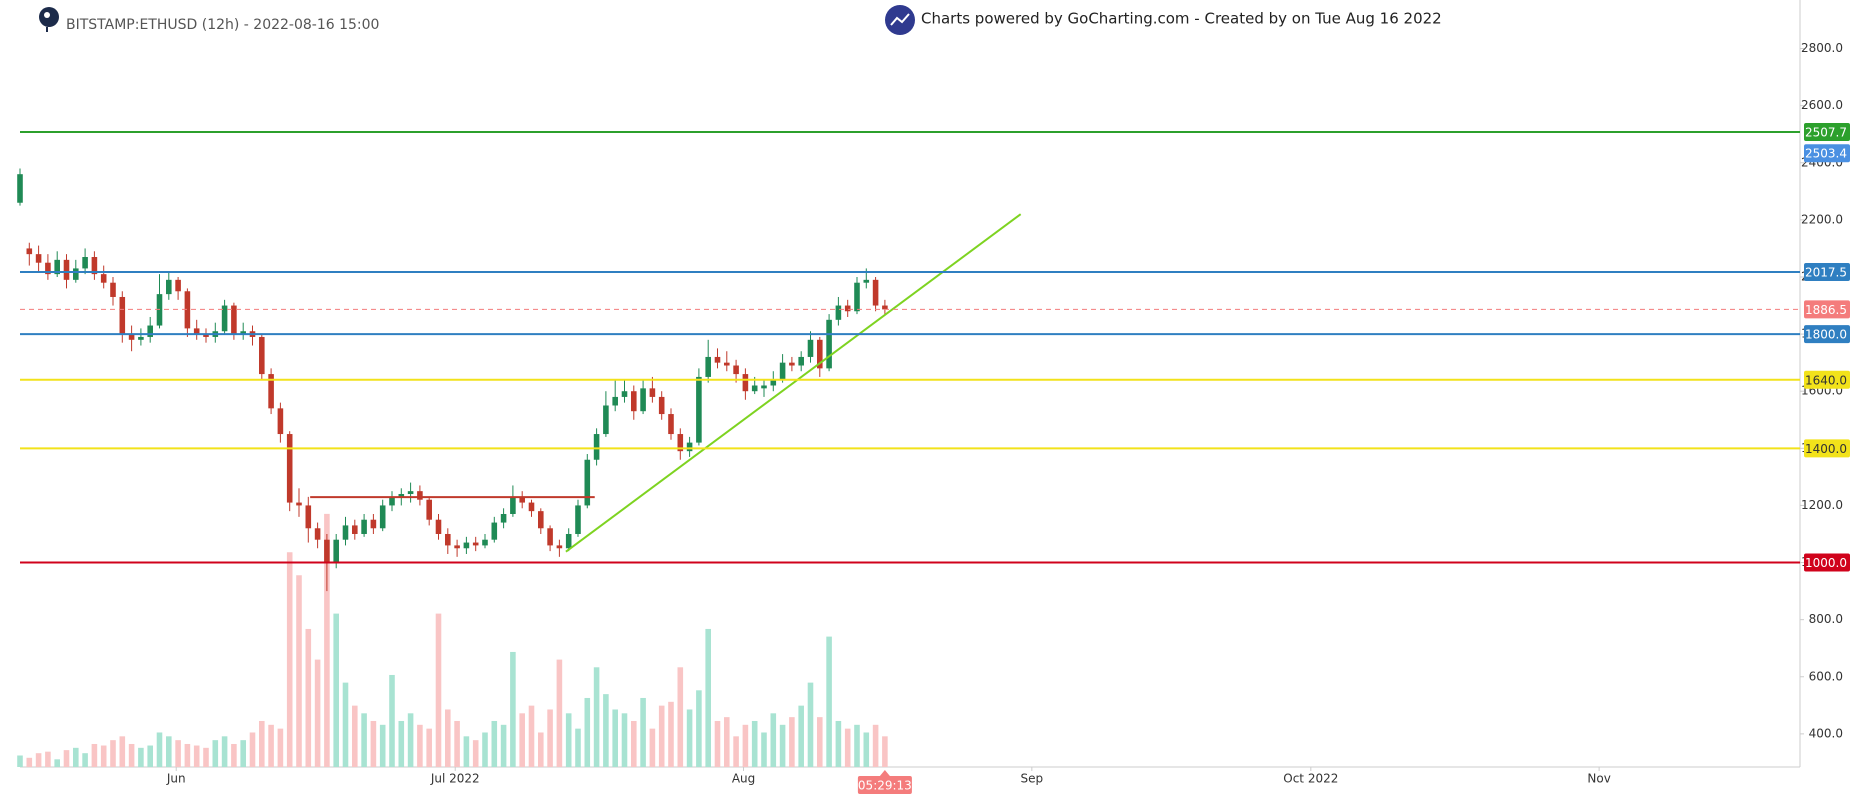 This screenshot has width=1856, height=804. What do you see at coordinates (1826, 154) in the screenshot?
I see `price-badge-label: 2503.4` at bounding box center [1826, 154].